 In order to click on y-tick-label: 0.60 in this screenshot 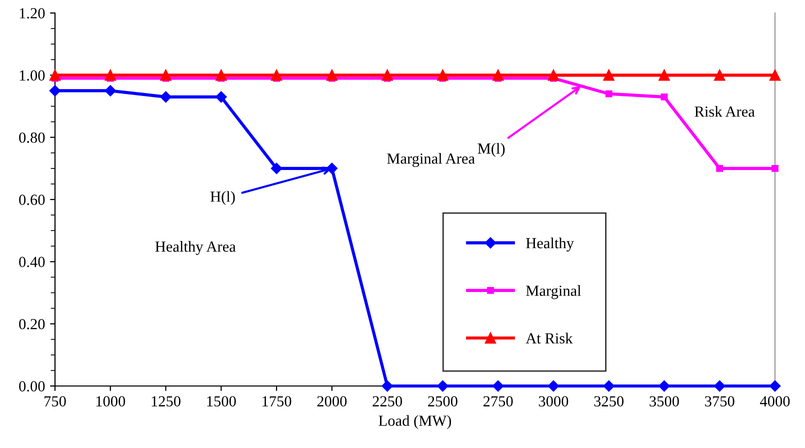, I will do `click(32, 200)`.